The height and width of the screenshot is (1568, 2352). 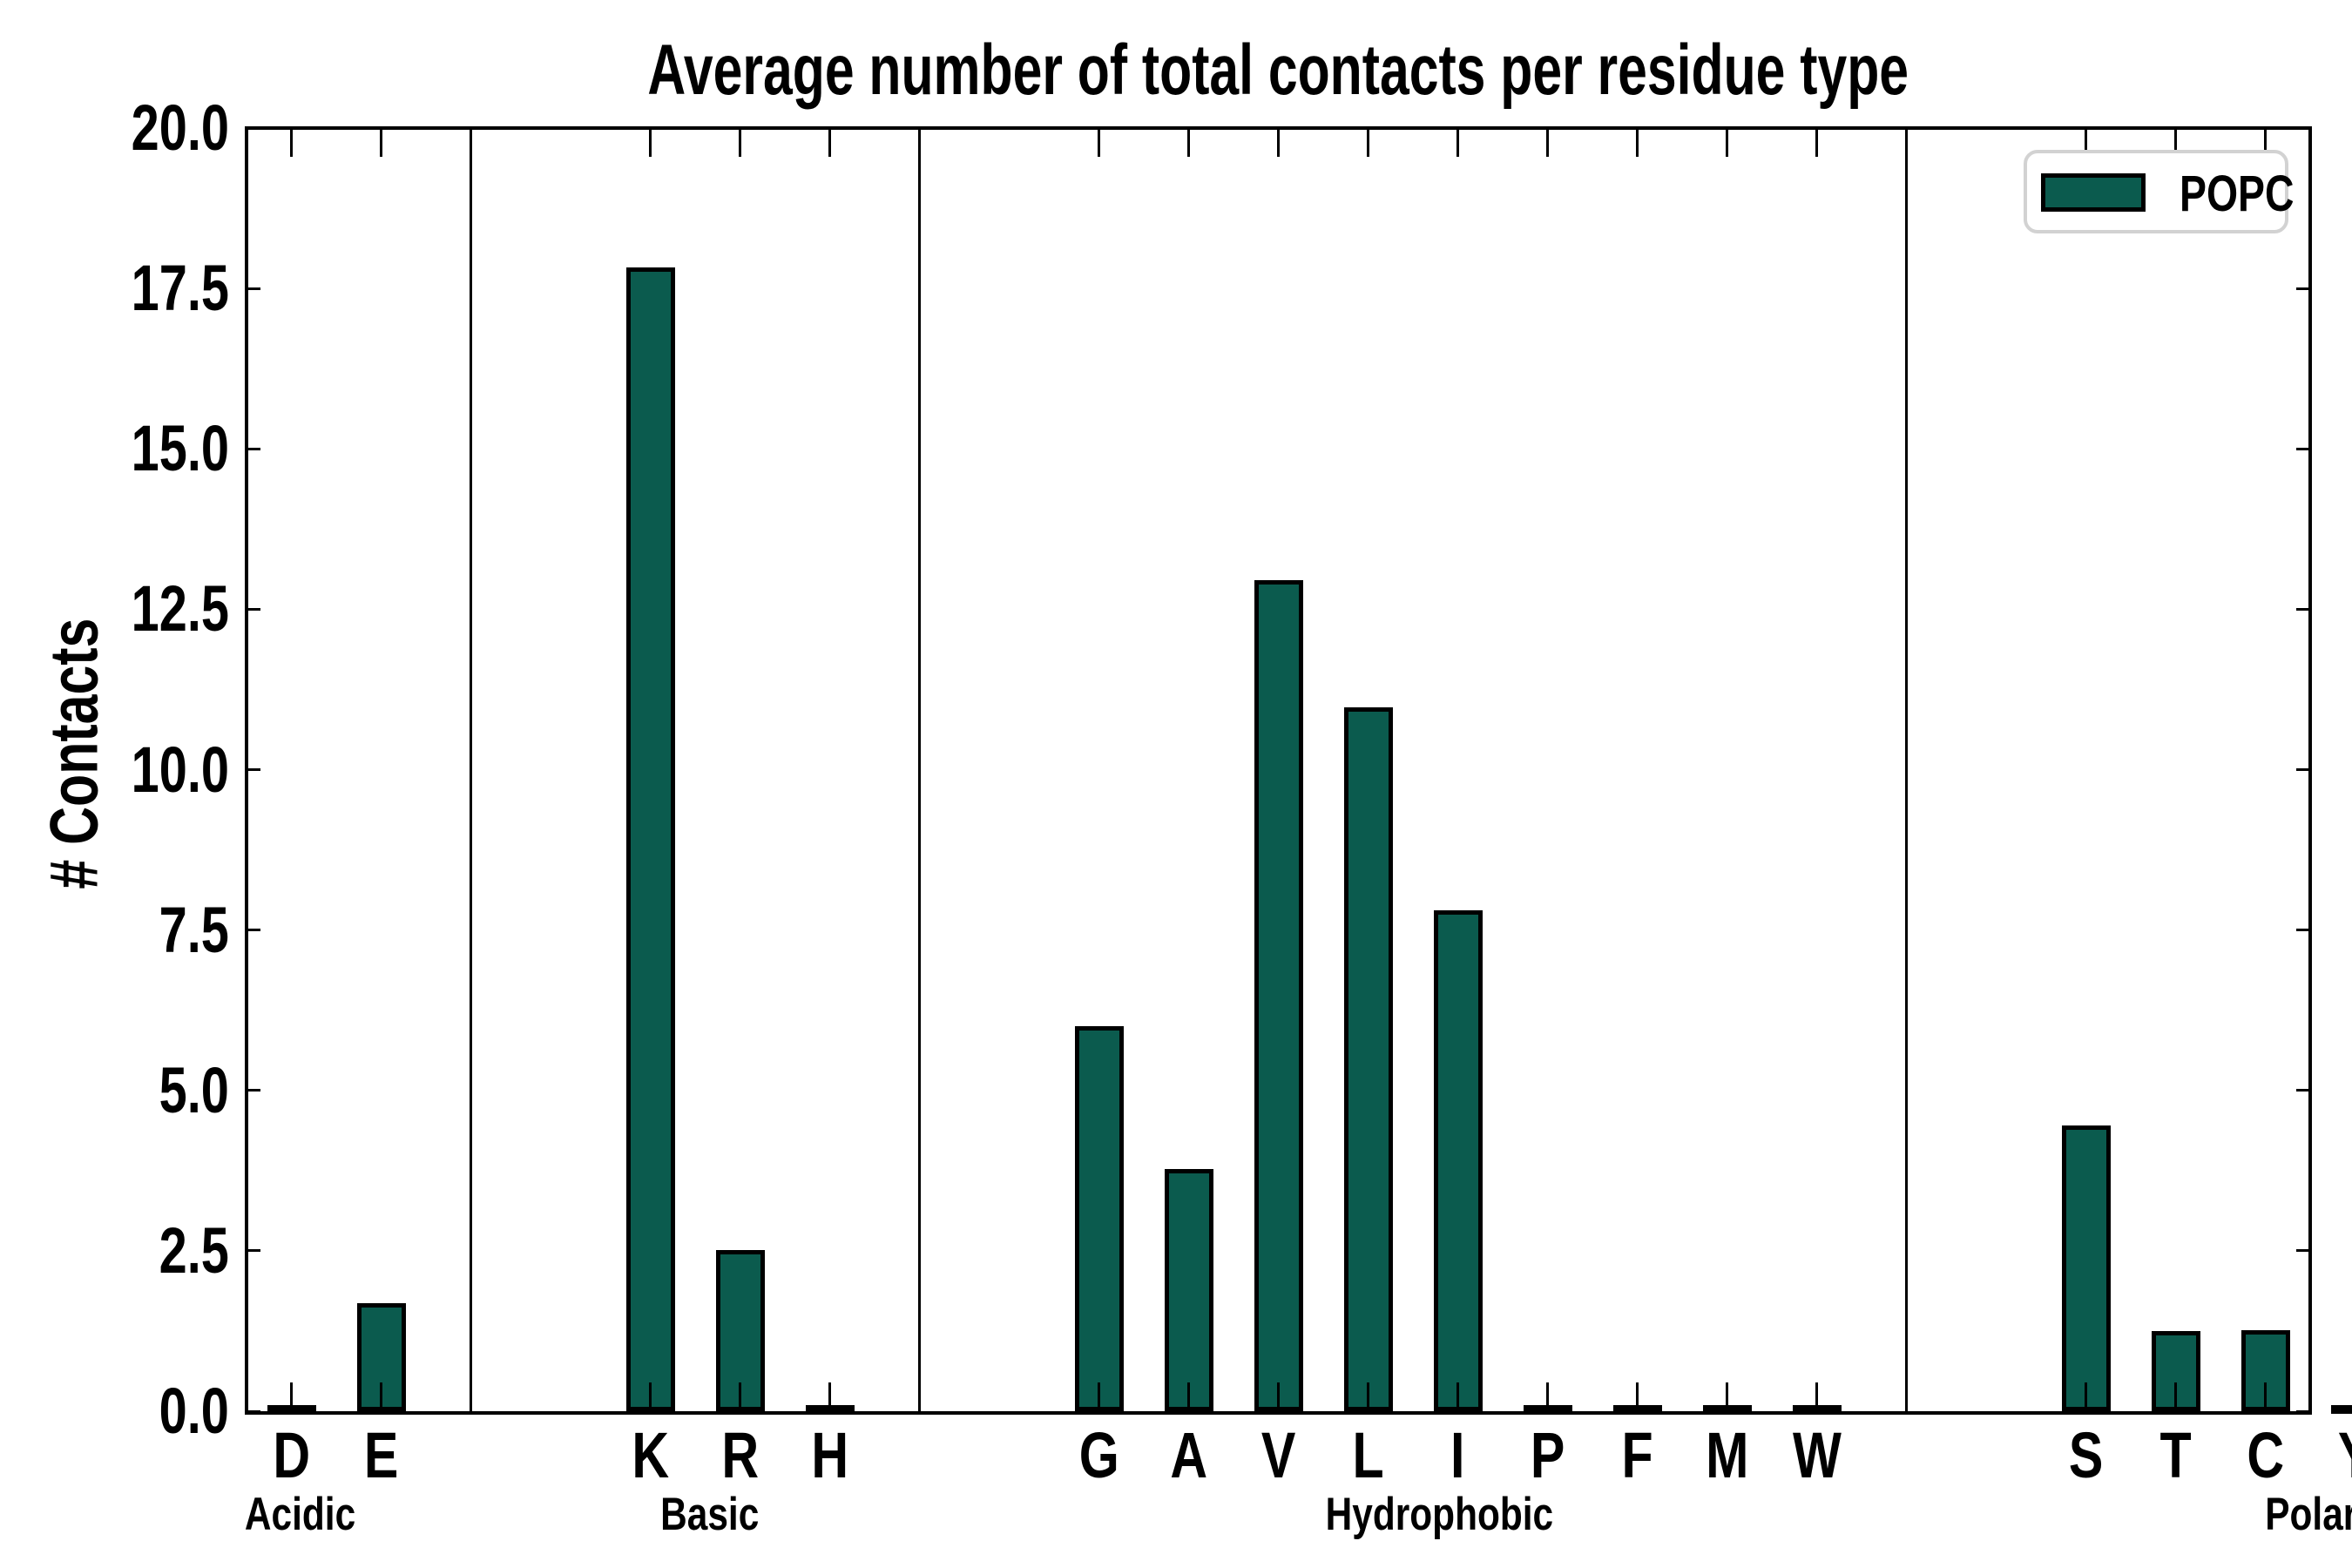 What do you see at coordinates (1727, 142) in the screenshot?
I see `x-tick-top-M` at bounding box center [1727, 142].